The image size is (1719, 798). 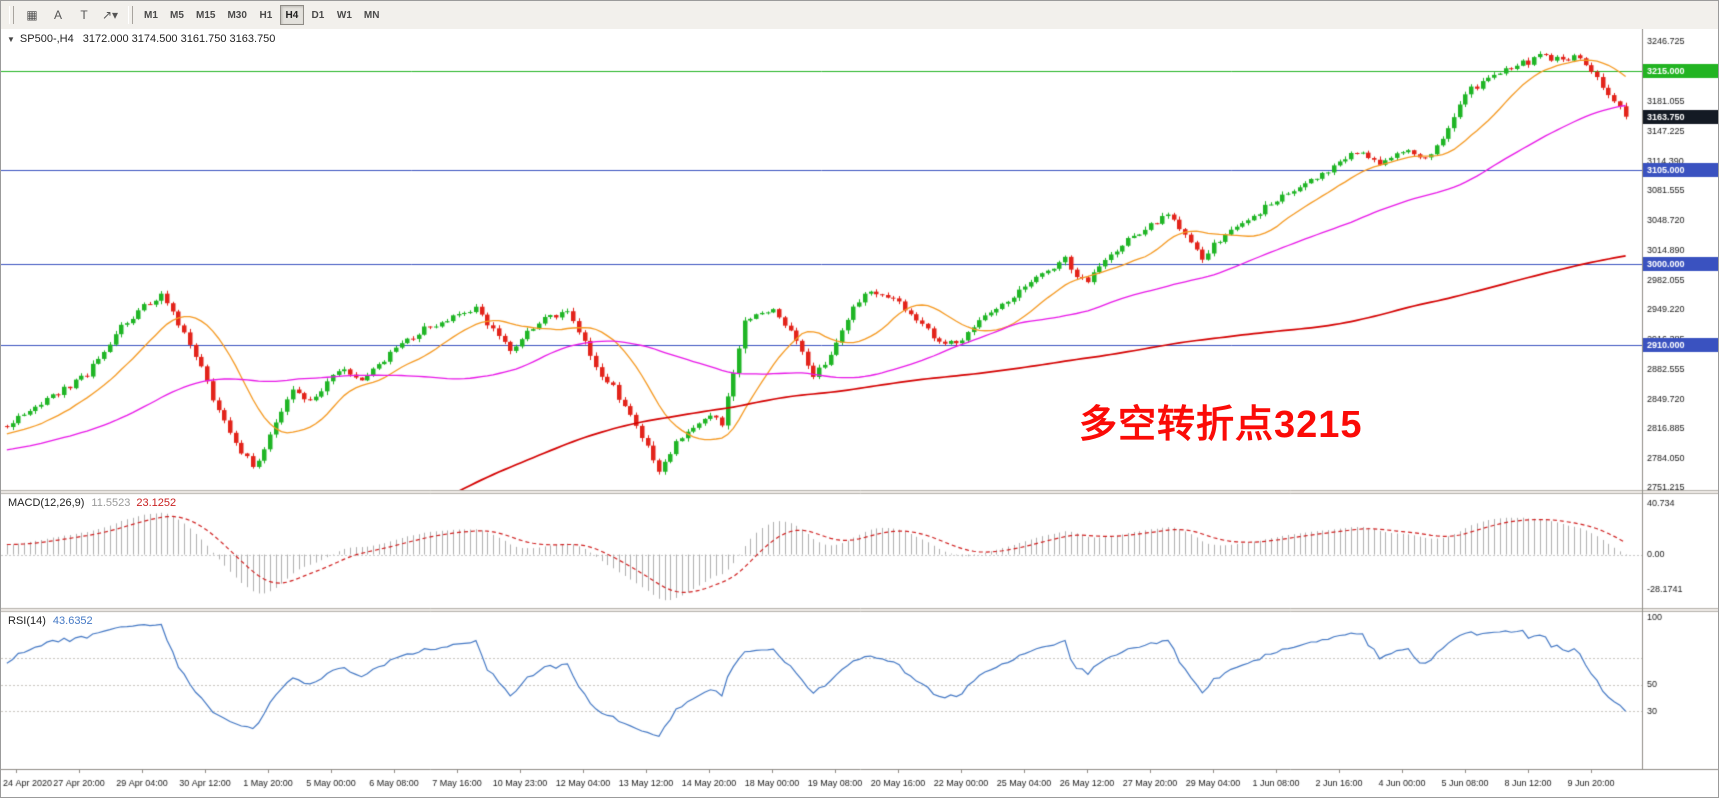 I want to click on objects-dropdown: ↗▾, so click(x=110, y=15).